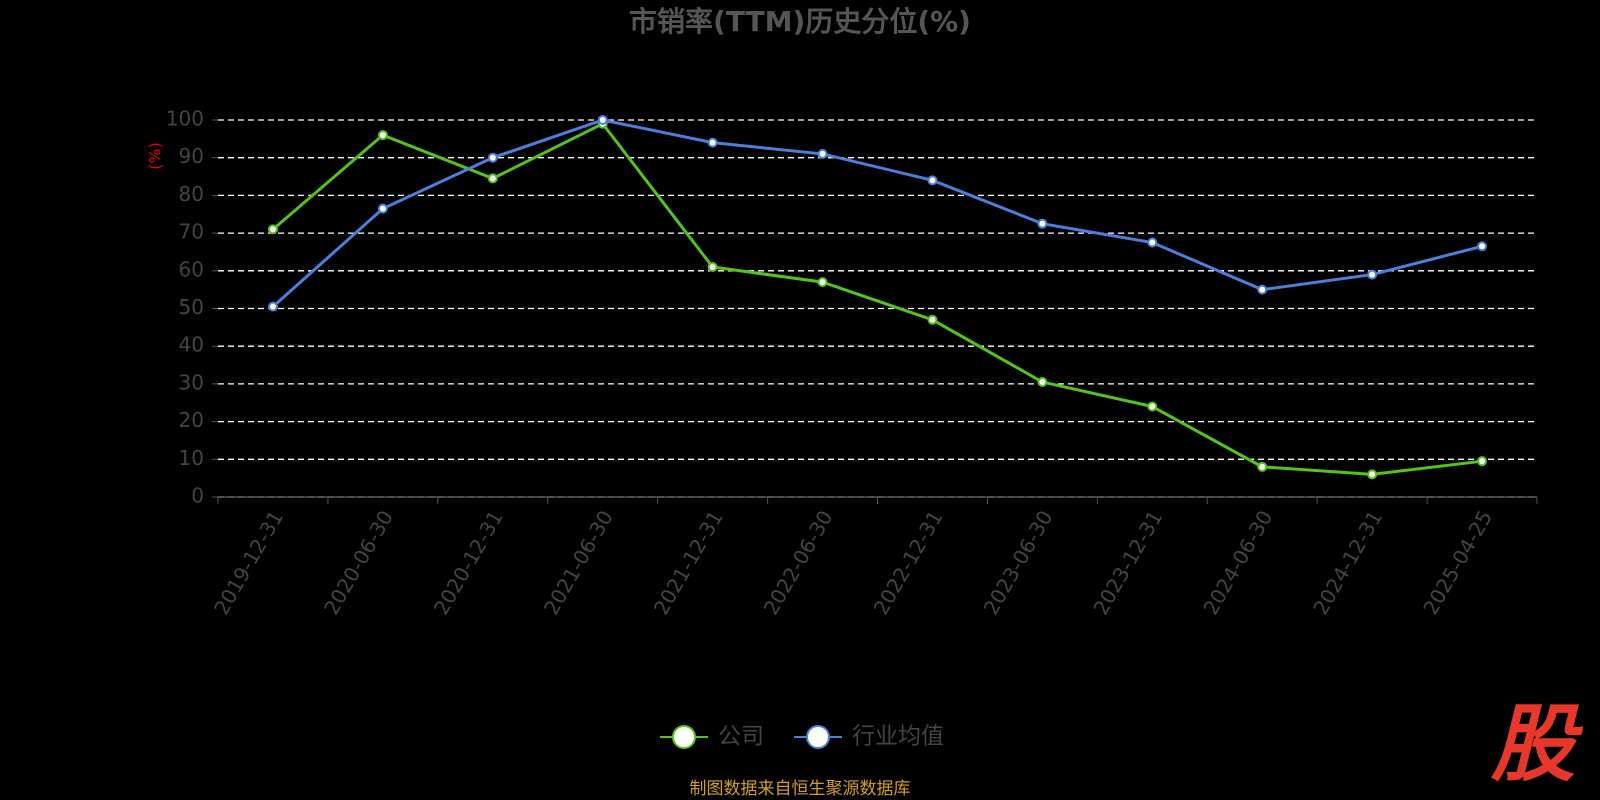 This screenshot has height=800, width=1600. I want to click on y-tick-label: 80, so click(191, 194).